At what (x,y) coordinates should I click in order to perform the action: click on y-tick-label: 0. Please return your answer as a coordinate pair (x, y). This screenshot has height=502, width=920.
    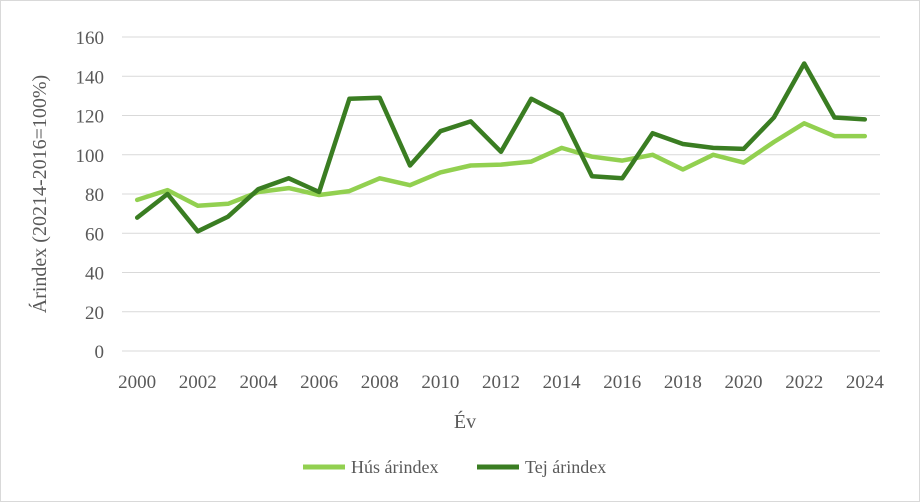
    Looking at the image, I should click on (100, 352).